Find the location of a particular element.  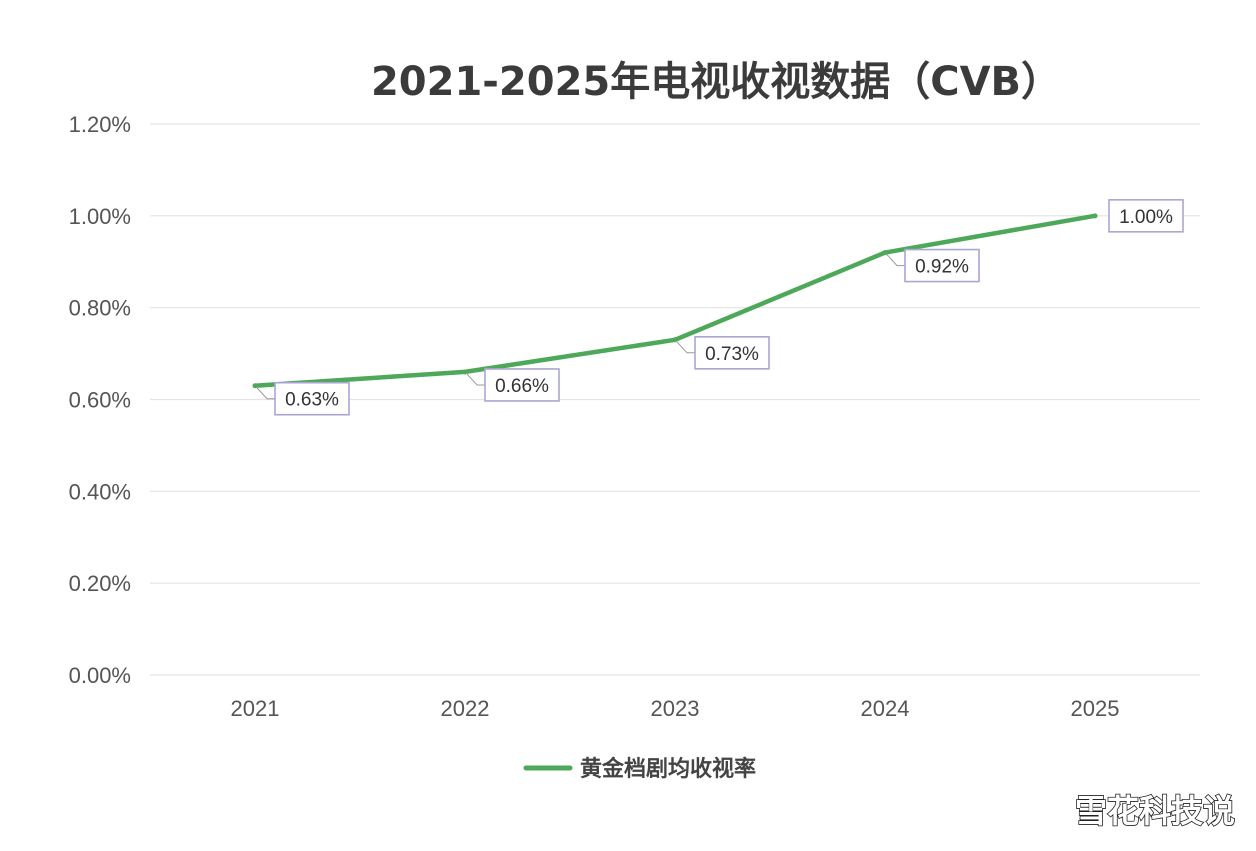

x-tick-label: 2023 is located at coordinates (675, 708).